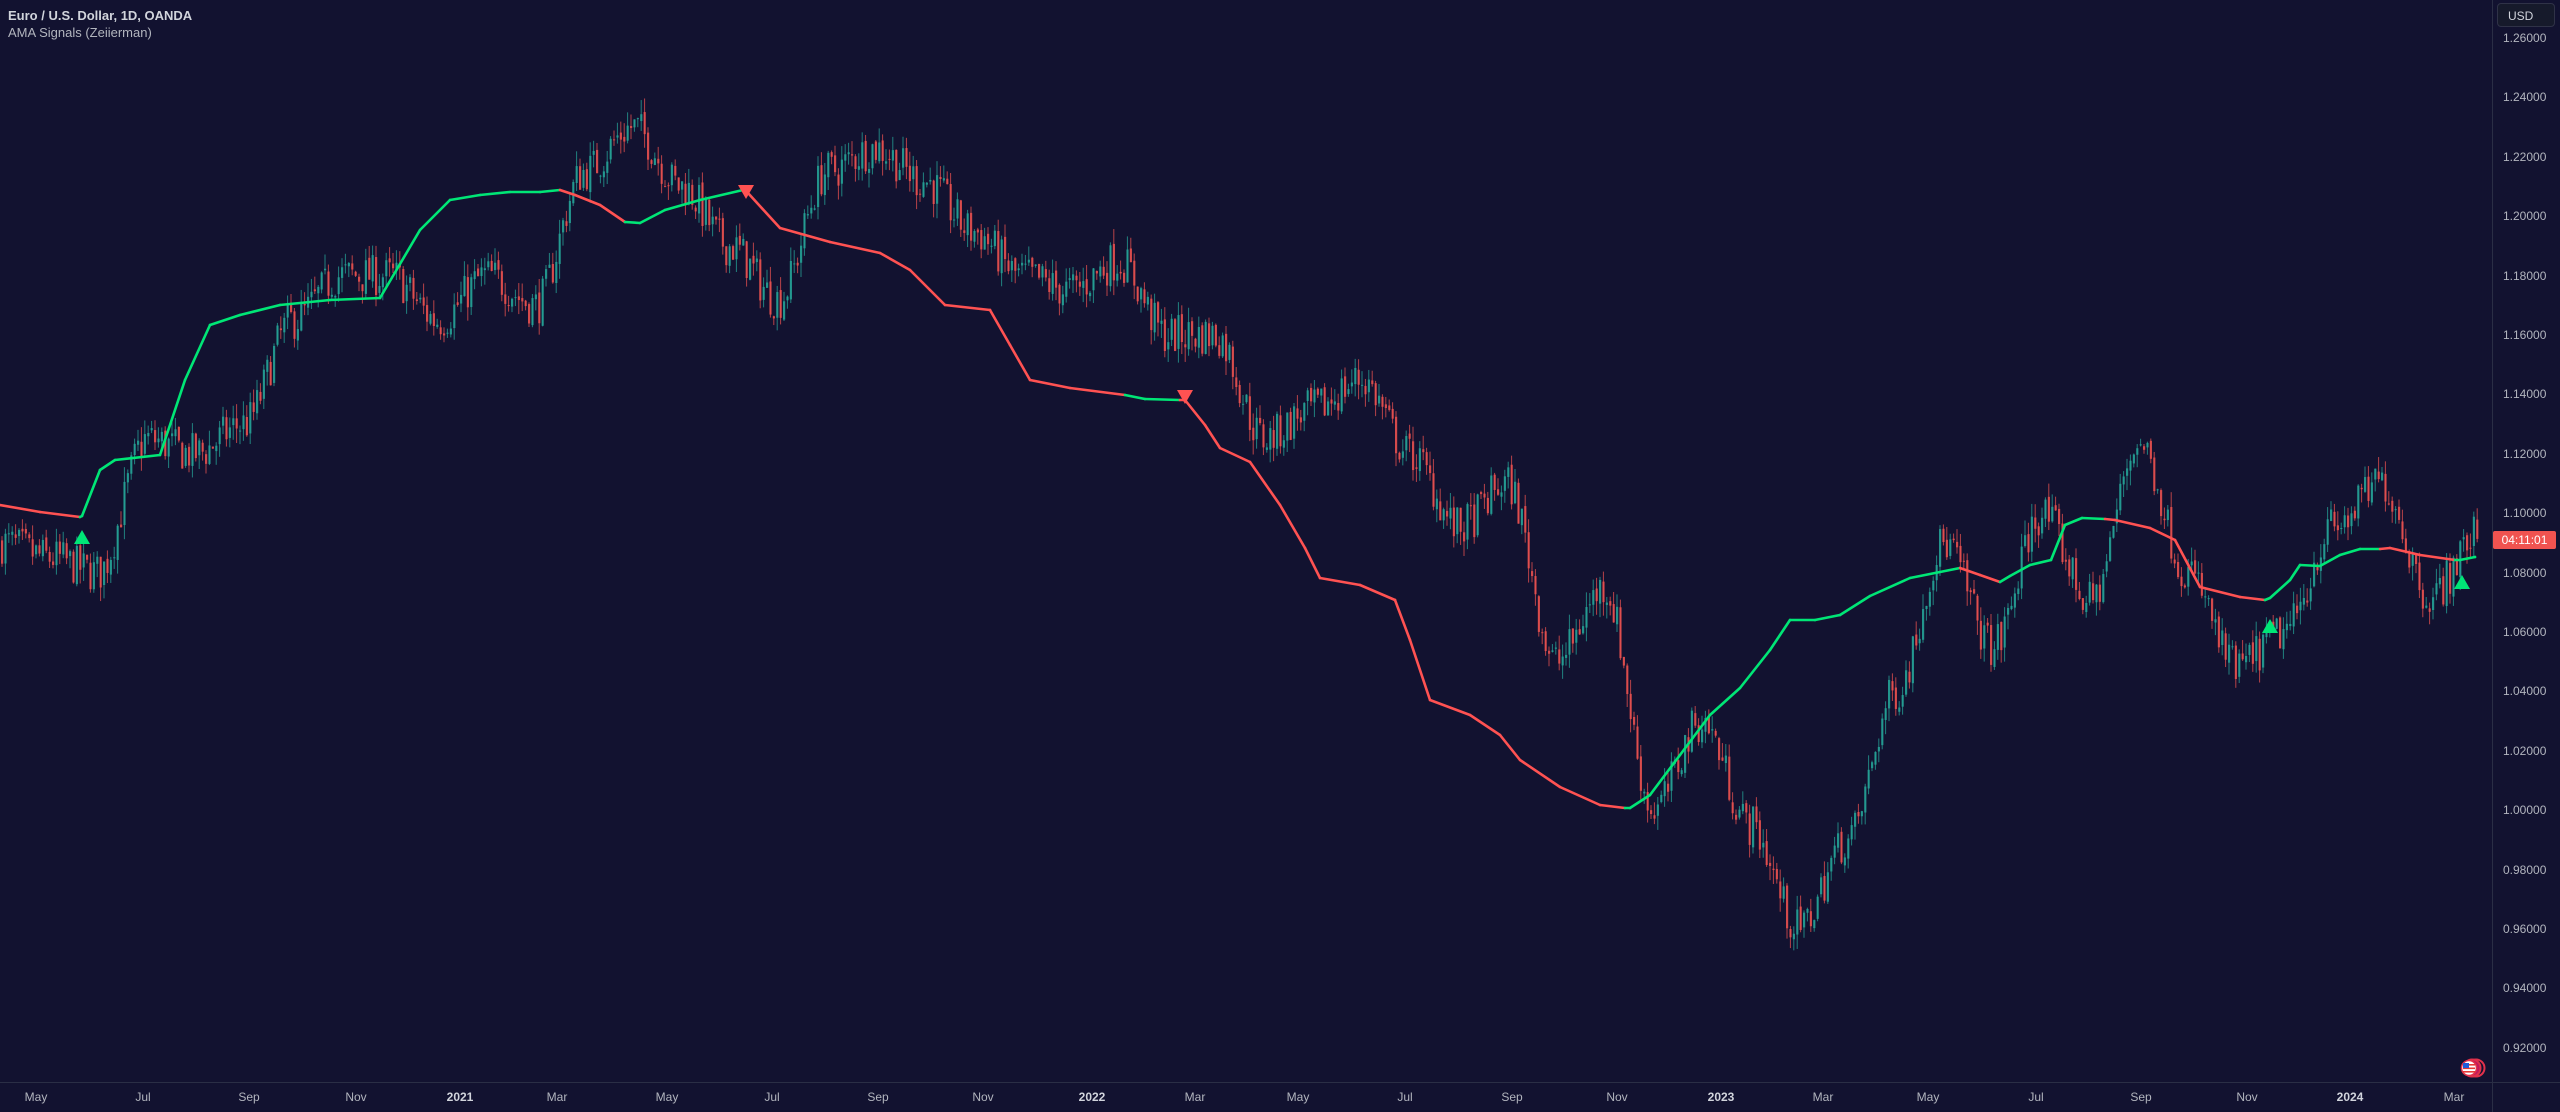 Image resolution: width=2560 pixels, height=1112 pixels. Describe the element at coordinates (2525, 691) in the screenshot. I see `price-tick-label: 1.04000` at that location.